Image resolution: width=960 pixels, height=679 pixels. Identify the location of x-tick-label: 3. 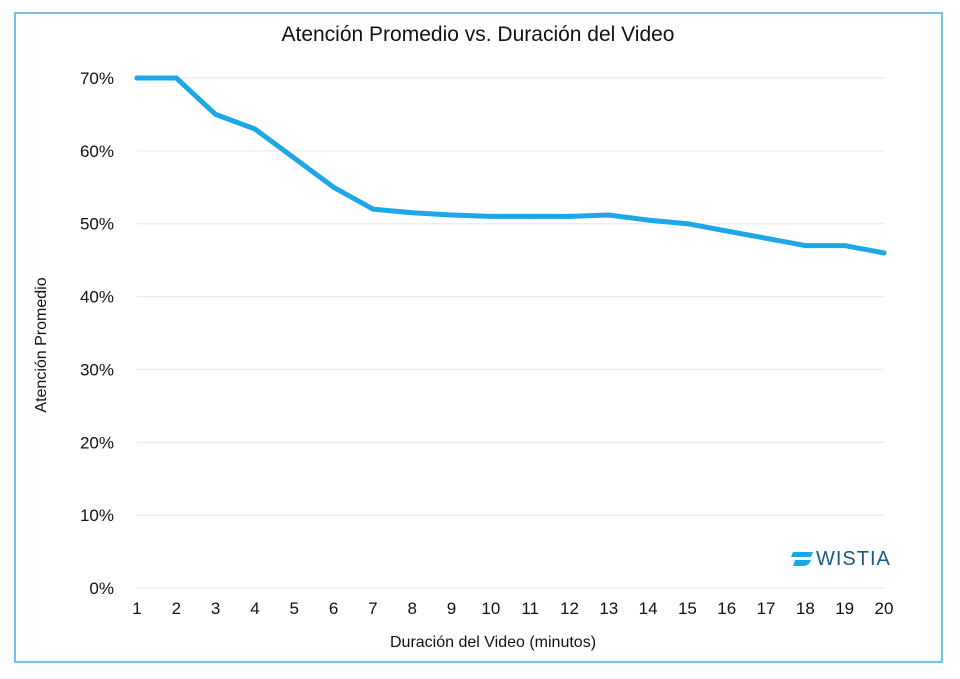
(215, 608).